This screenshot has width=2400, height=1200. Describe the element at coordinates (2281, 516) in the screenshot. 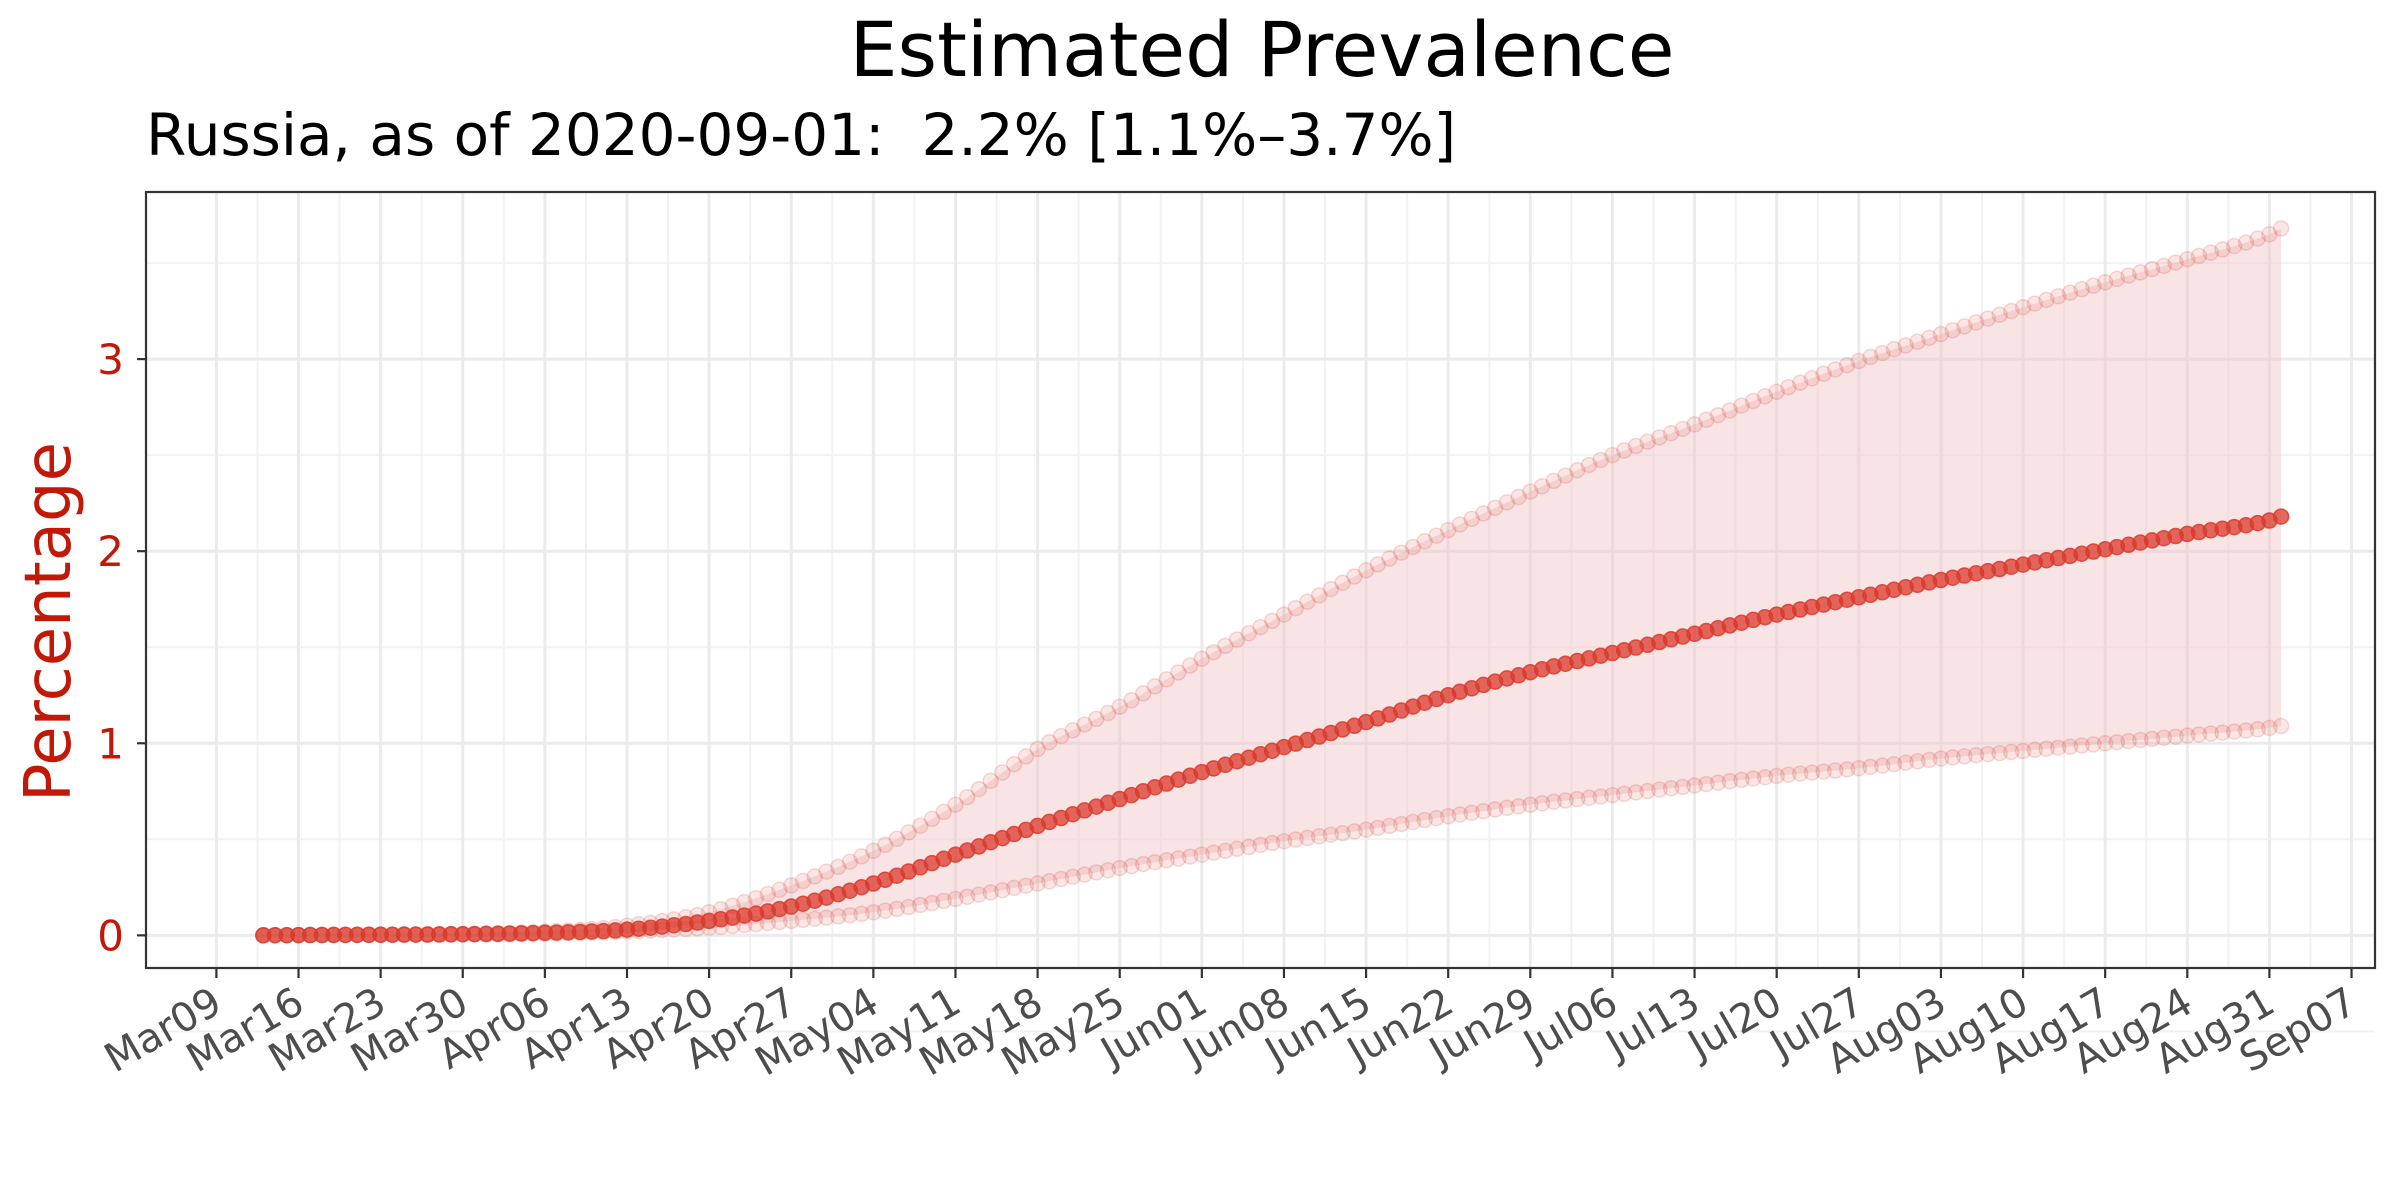

I see `estimate-point` at that location.